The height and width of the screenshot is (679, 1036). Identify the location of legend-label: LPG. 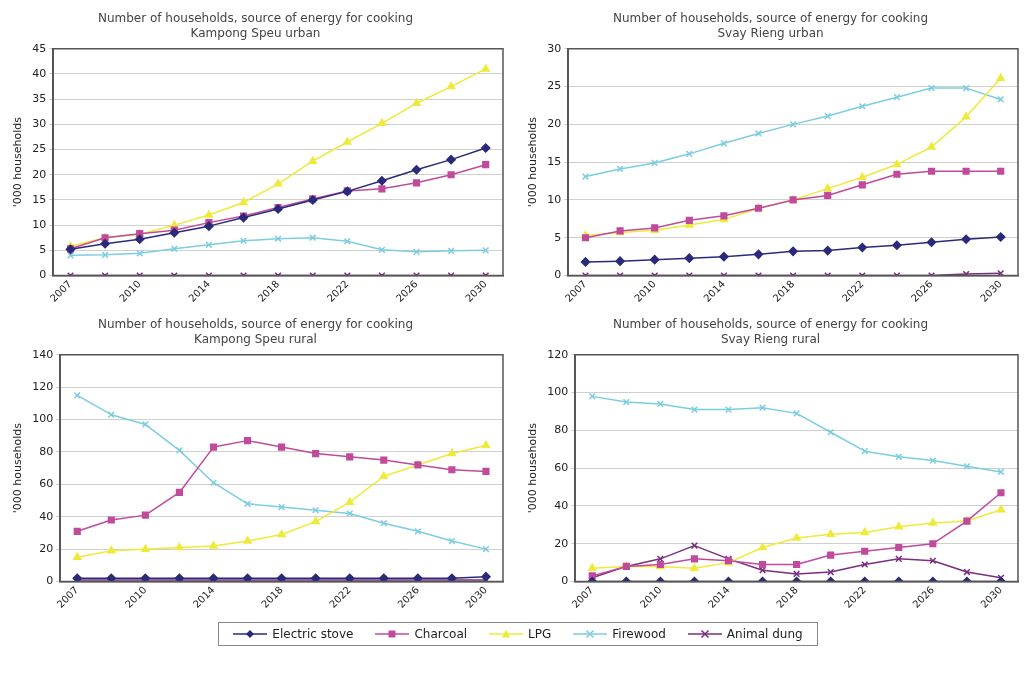
(540, 634).